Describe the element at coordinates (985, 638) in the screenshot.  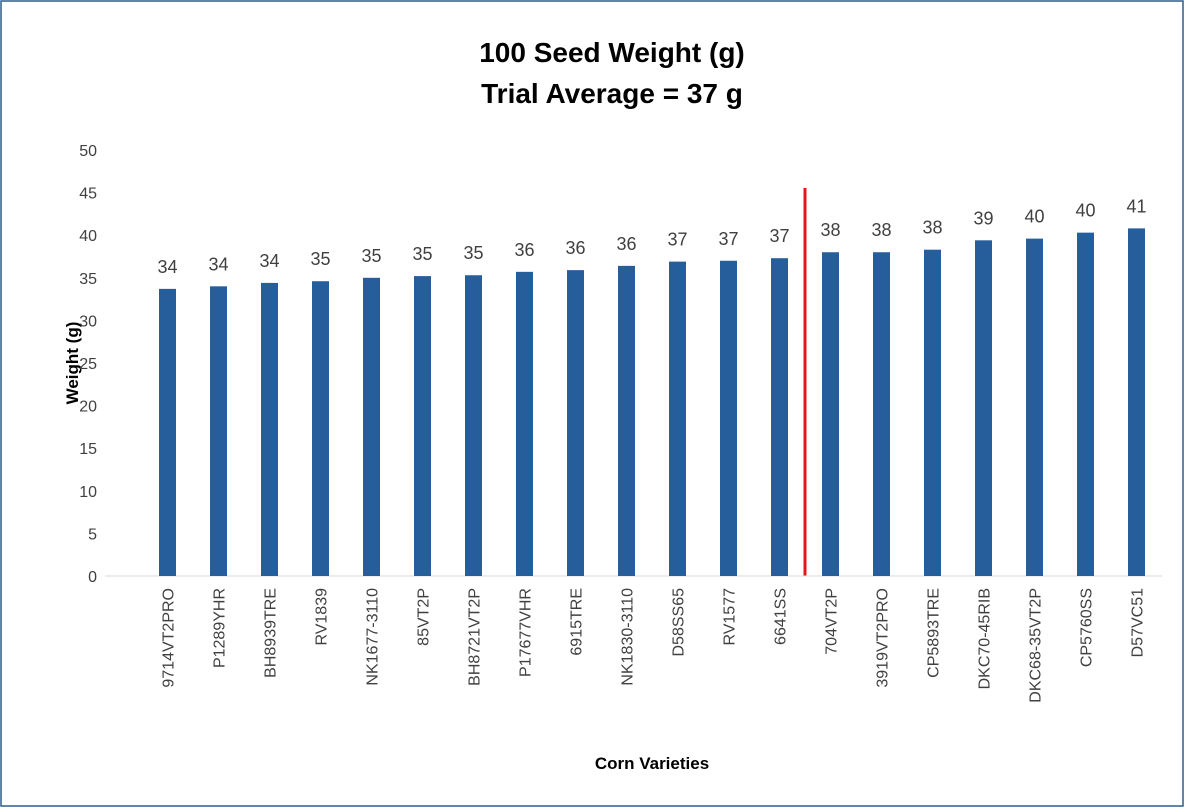
I see `x-tick-label: DKC70-45RIB` at that location.